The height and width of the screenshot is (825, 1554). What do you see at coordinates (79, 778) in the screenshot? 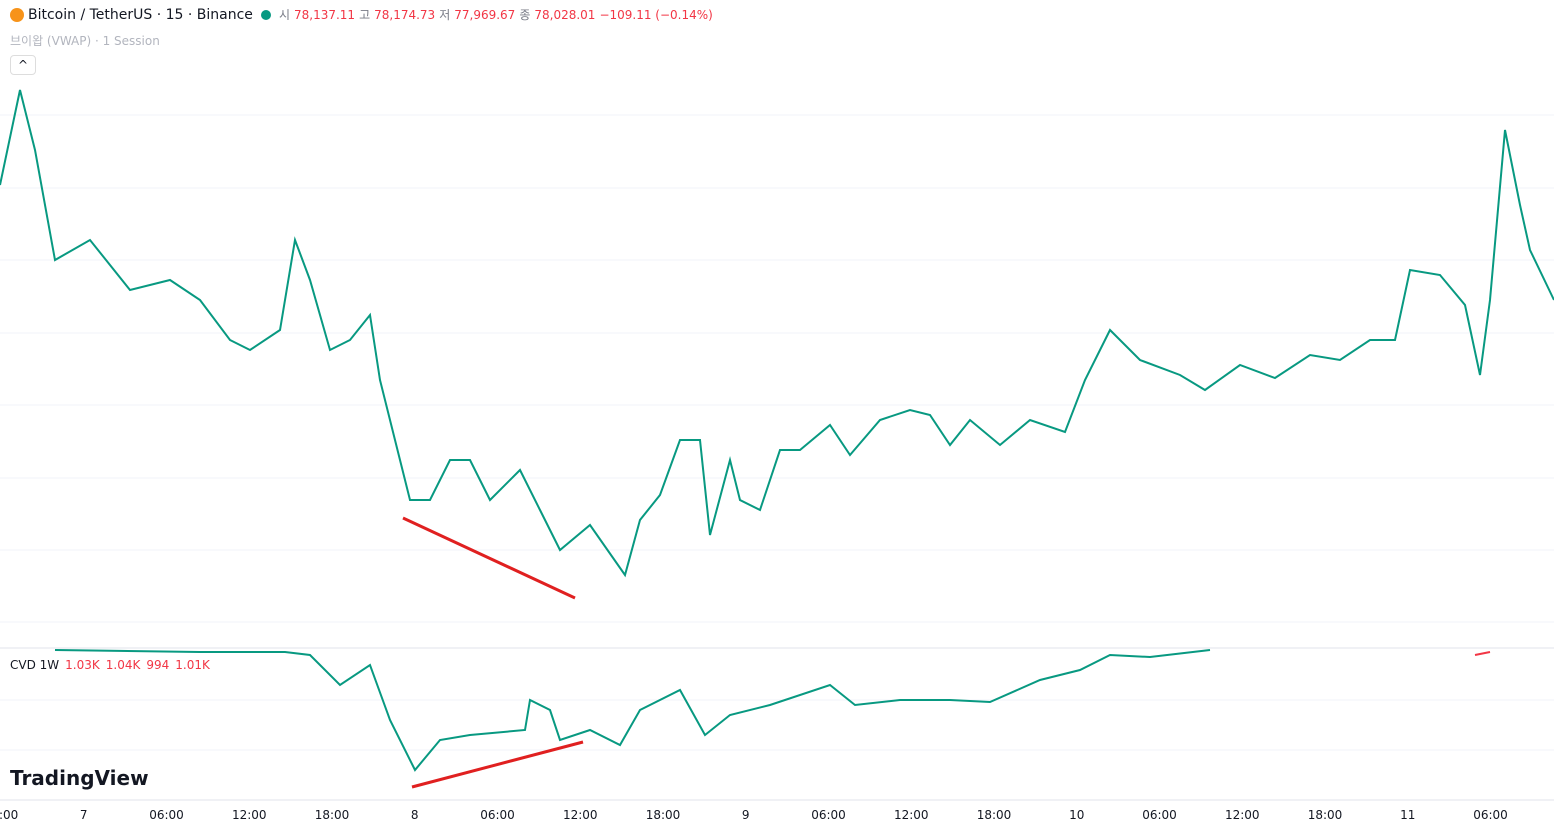
I see `brand-logo: TradingView` at bounding box center [79, 778].